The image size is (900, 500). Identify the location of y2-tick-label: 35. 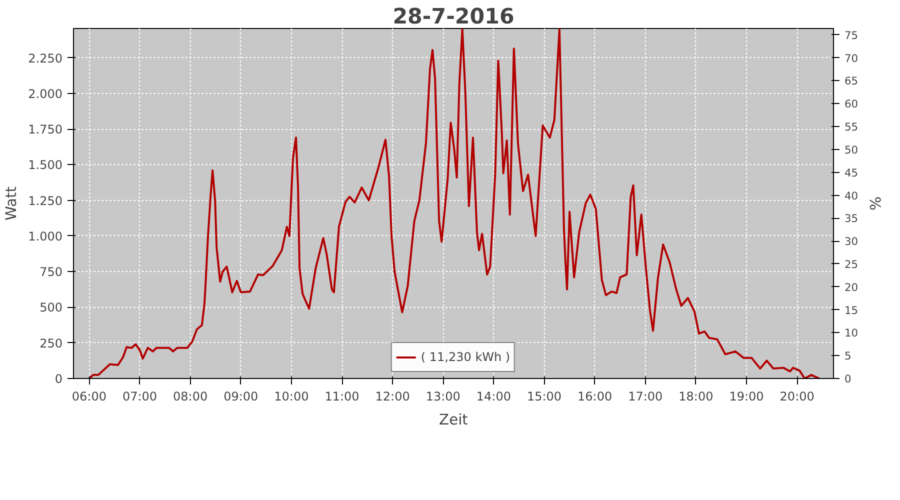
(851, 219).